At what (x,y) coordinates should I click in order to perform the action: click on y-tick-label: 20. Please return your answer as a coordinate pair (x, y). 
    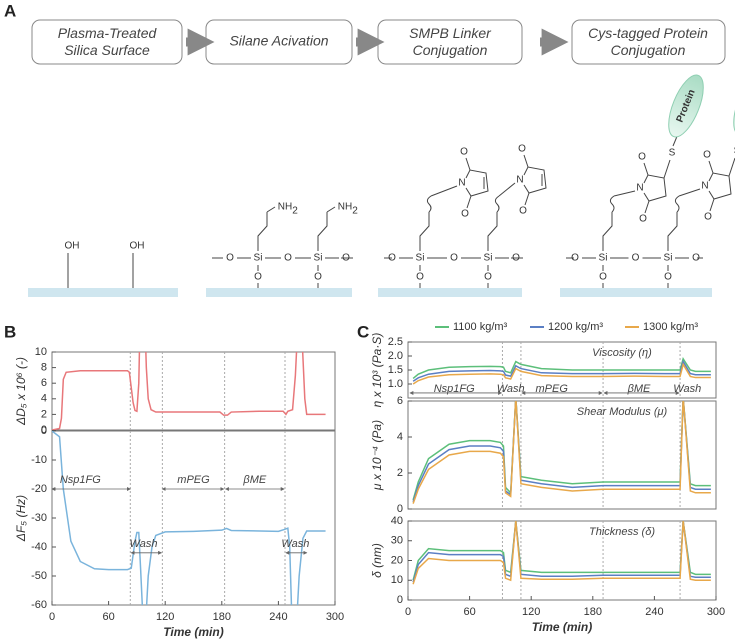
    Looking at the image, I should click on (397, 560).